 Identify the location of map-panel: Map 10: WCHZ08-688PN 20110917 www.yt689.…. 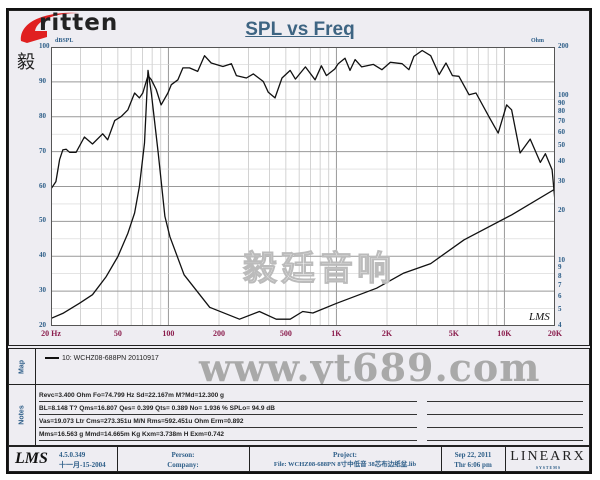
(299, 367).